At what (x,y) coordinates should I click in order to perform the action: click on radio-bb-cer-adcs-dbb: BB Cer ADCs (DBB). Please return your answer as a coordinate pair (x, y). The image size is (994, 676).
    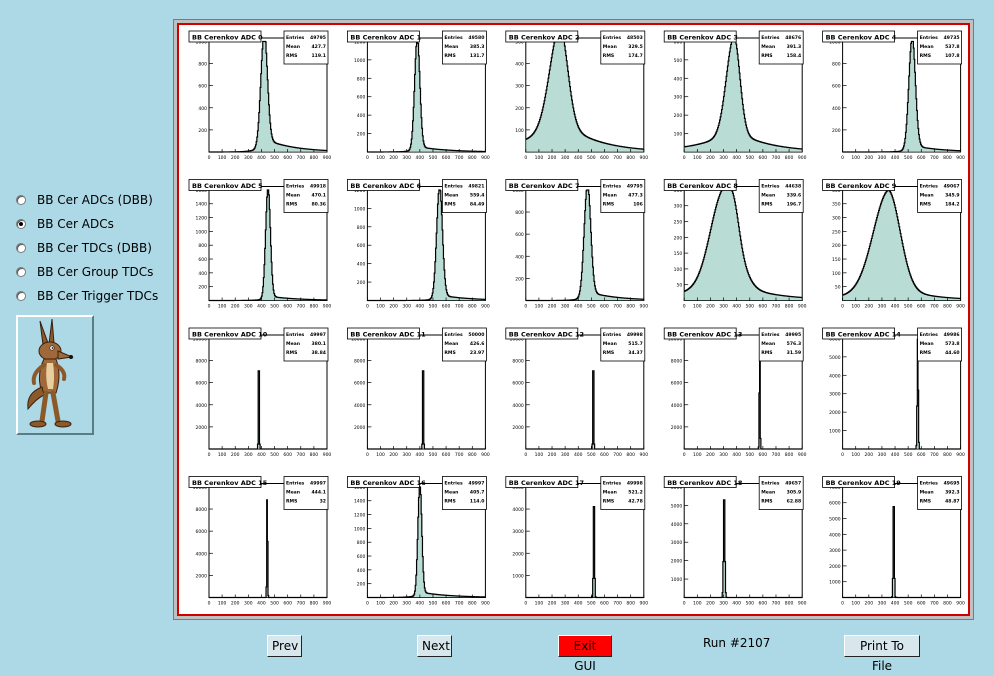
    Looking at the image, I should click on (84, 200).